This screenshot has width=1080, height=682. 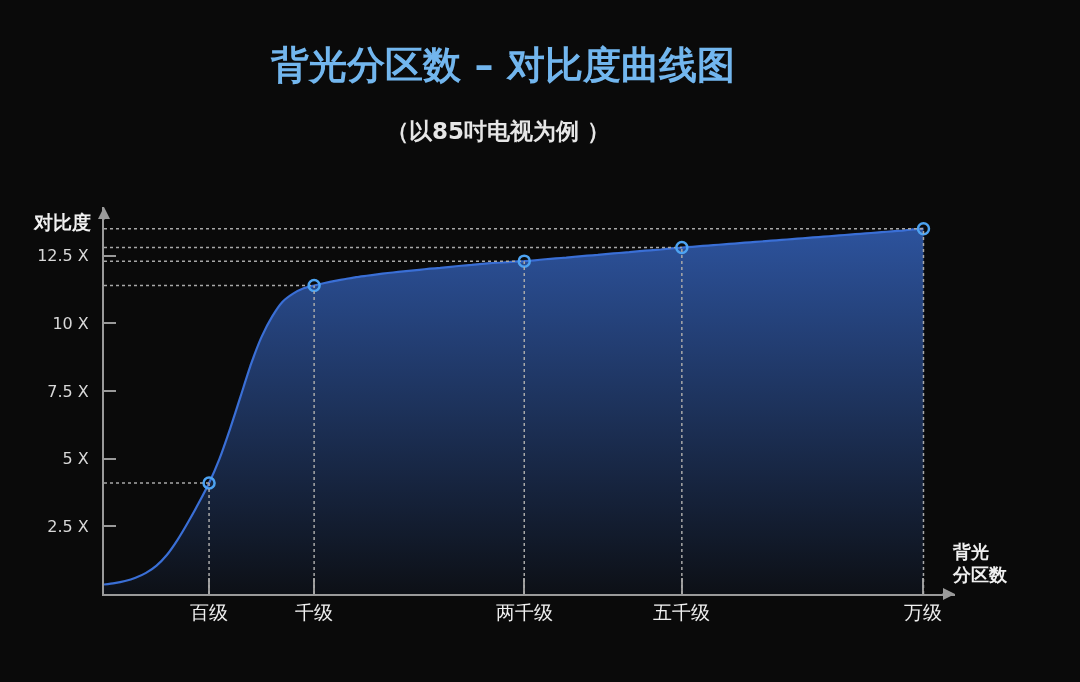 I want to click on y-tick-label: 10 X, so click(x=70, y=323).